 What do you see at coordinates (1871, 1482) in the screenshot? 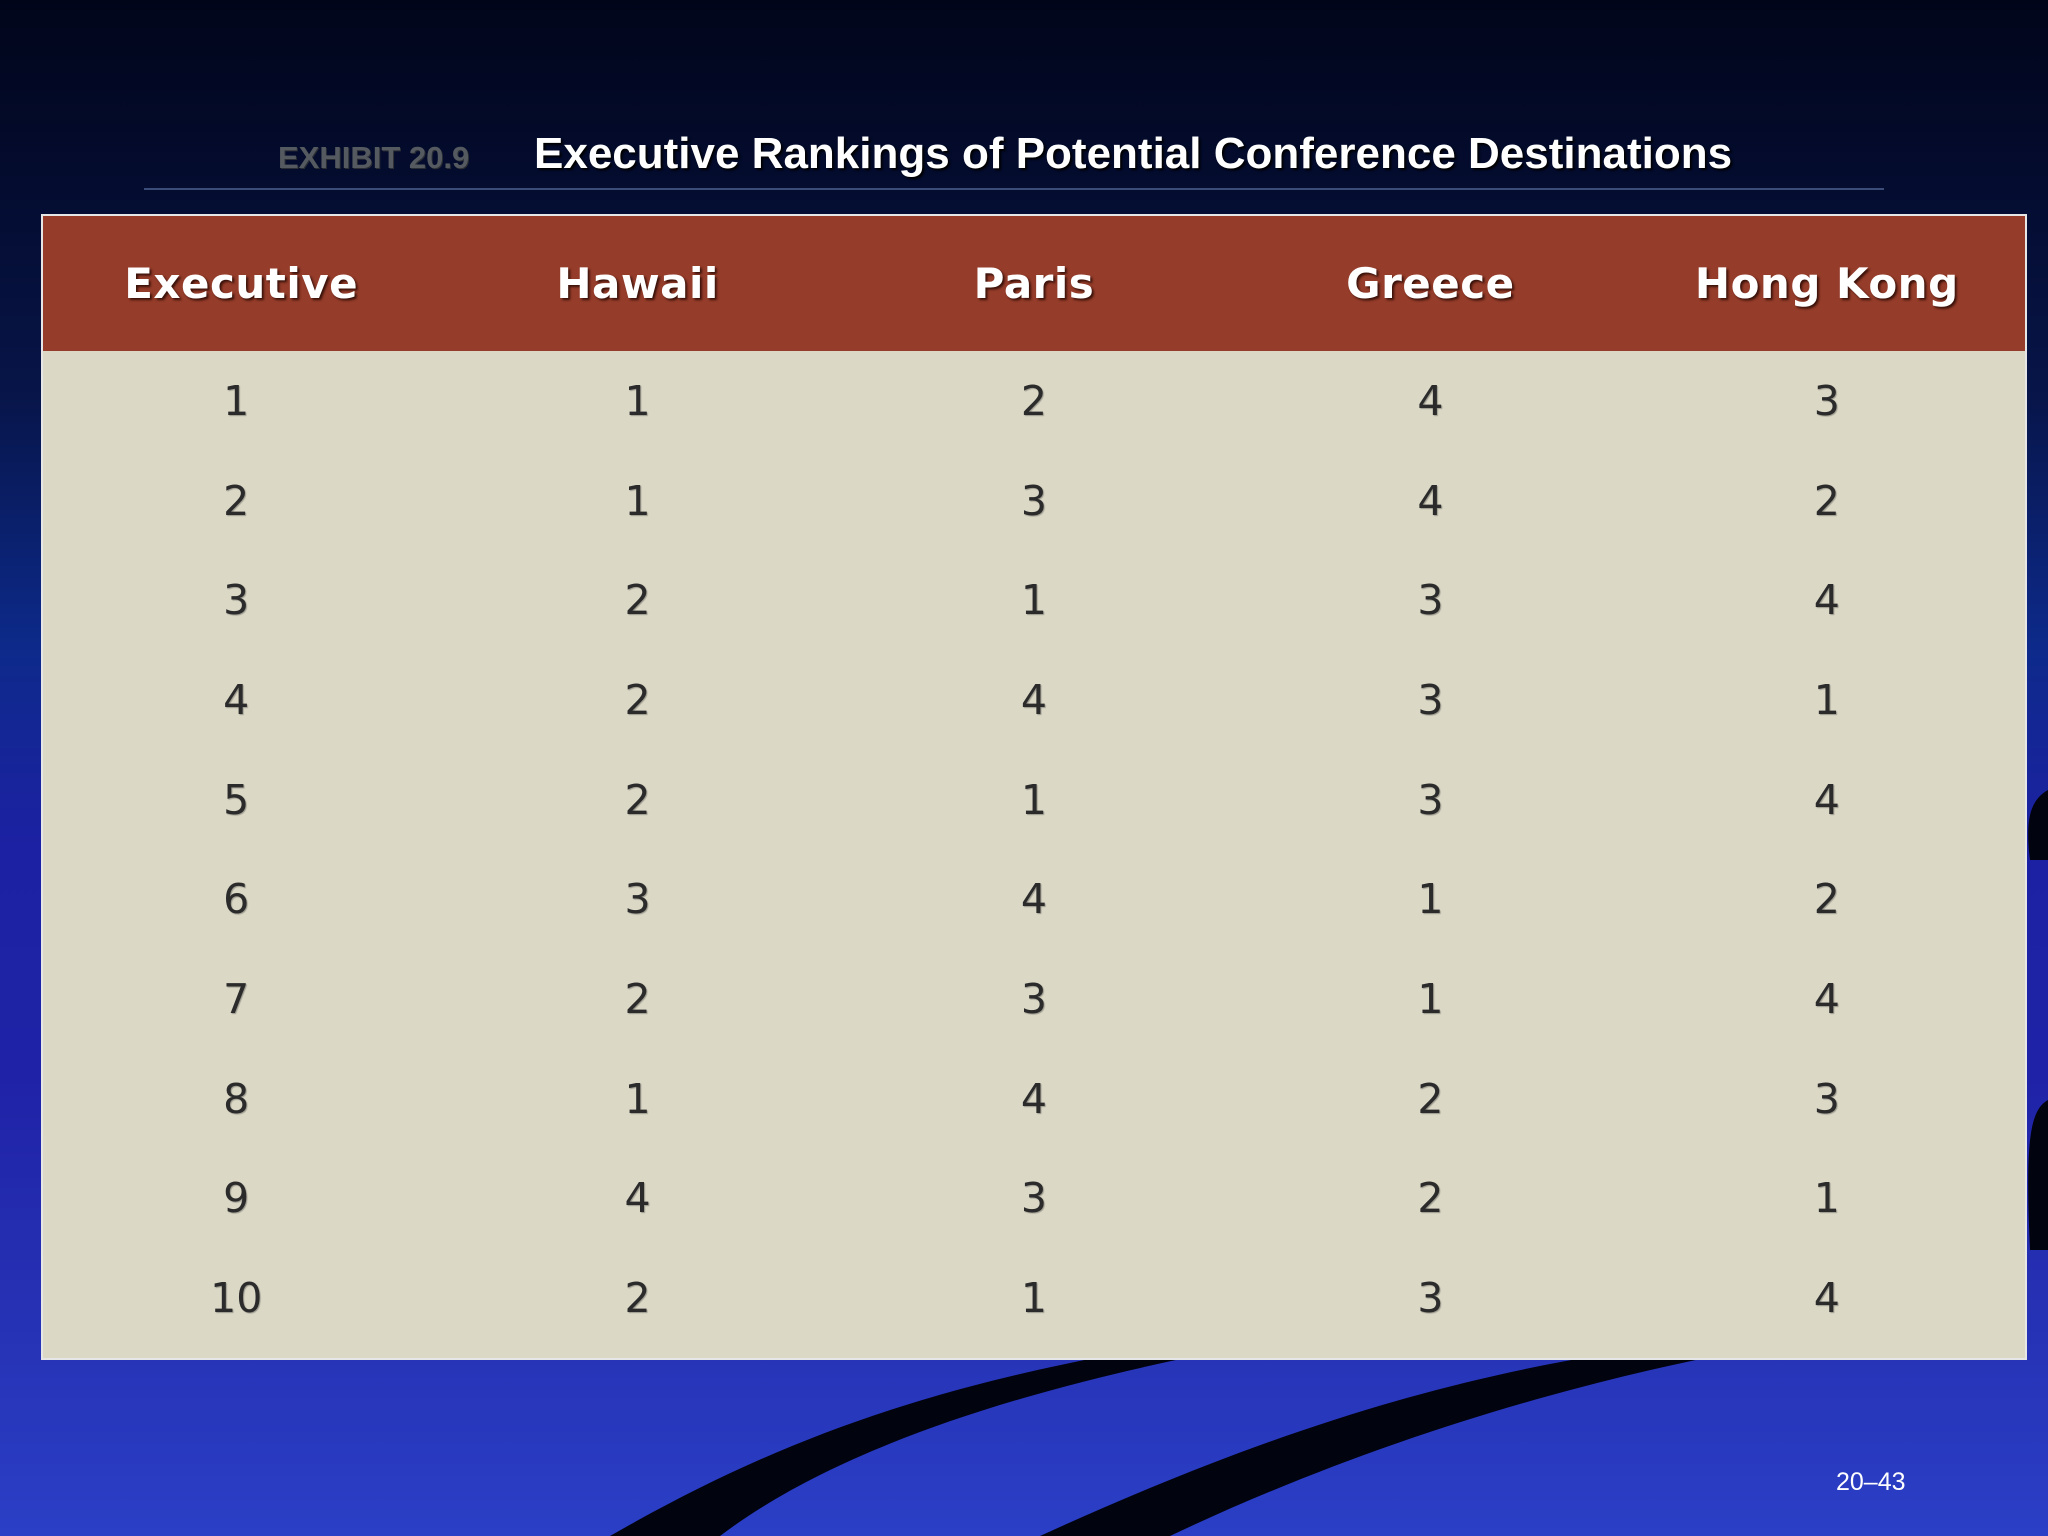
I see `page-number: 20–43` at bounding box center [1871, 1482].